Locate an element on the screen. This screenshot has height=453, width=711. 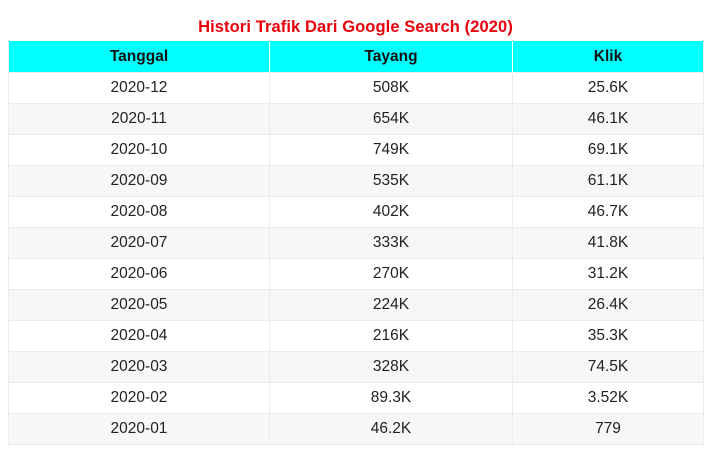
cell-tanggal: 2020-03 is located at coordinates (139, 367).